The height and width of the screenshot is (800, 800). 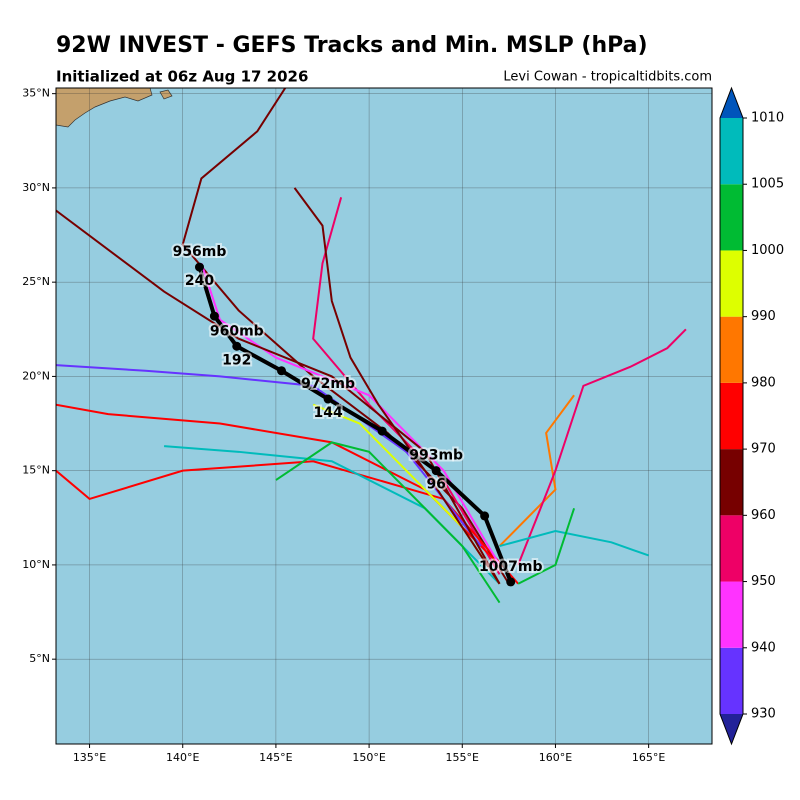 What do you see at coordinates (555, 757) in the screenshot?
I see `x-tick-label: 160°E` at bounding box center [555, 757].